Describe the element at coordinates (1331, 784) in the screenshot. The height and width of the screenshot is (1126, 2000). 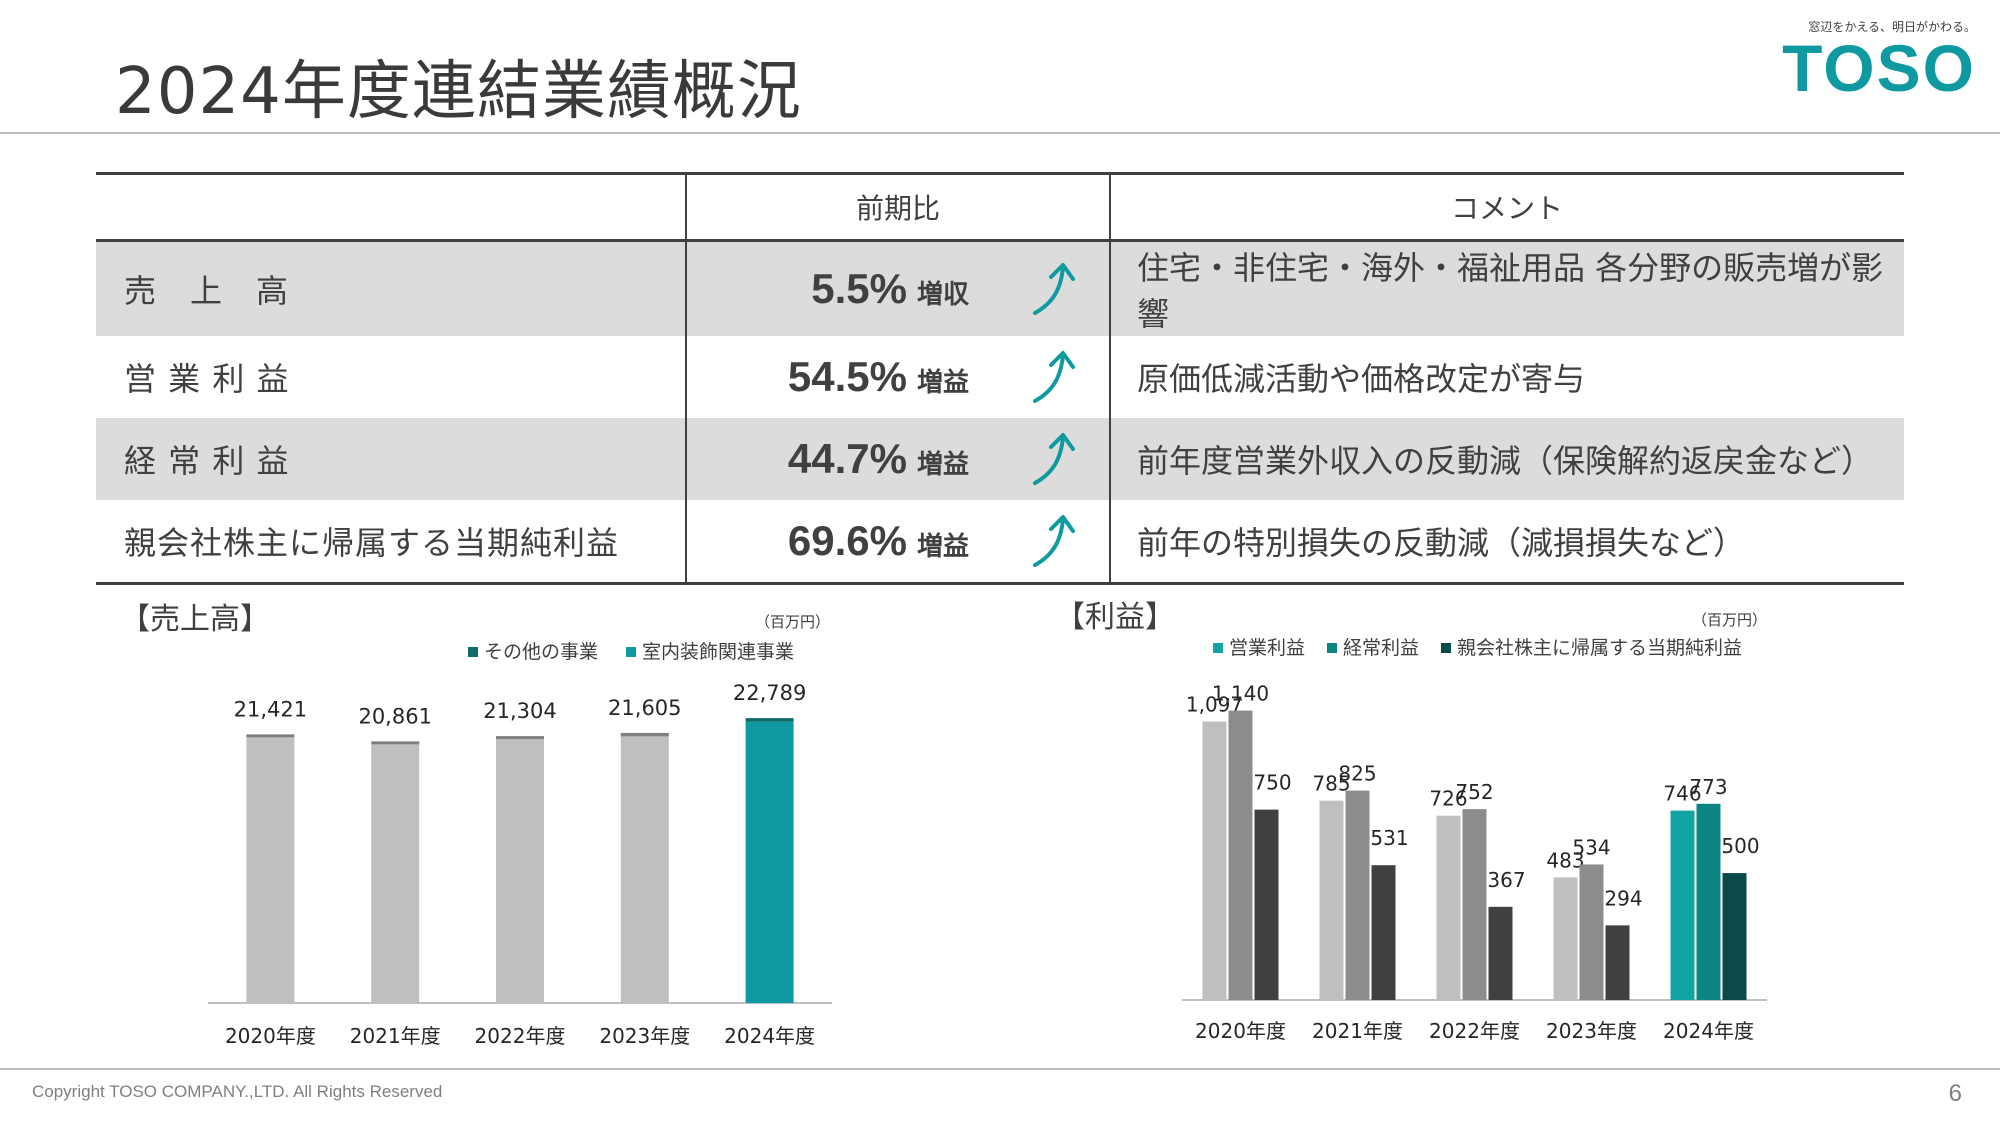
I see `bar-value-label: 785` at that location.